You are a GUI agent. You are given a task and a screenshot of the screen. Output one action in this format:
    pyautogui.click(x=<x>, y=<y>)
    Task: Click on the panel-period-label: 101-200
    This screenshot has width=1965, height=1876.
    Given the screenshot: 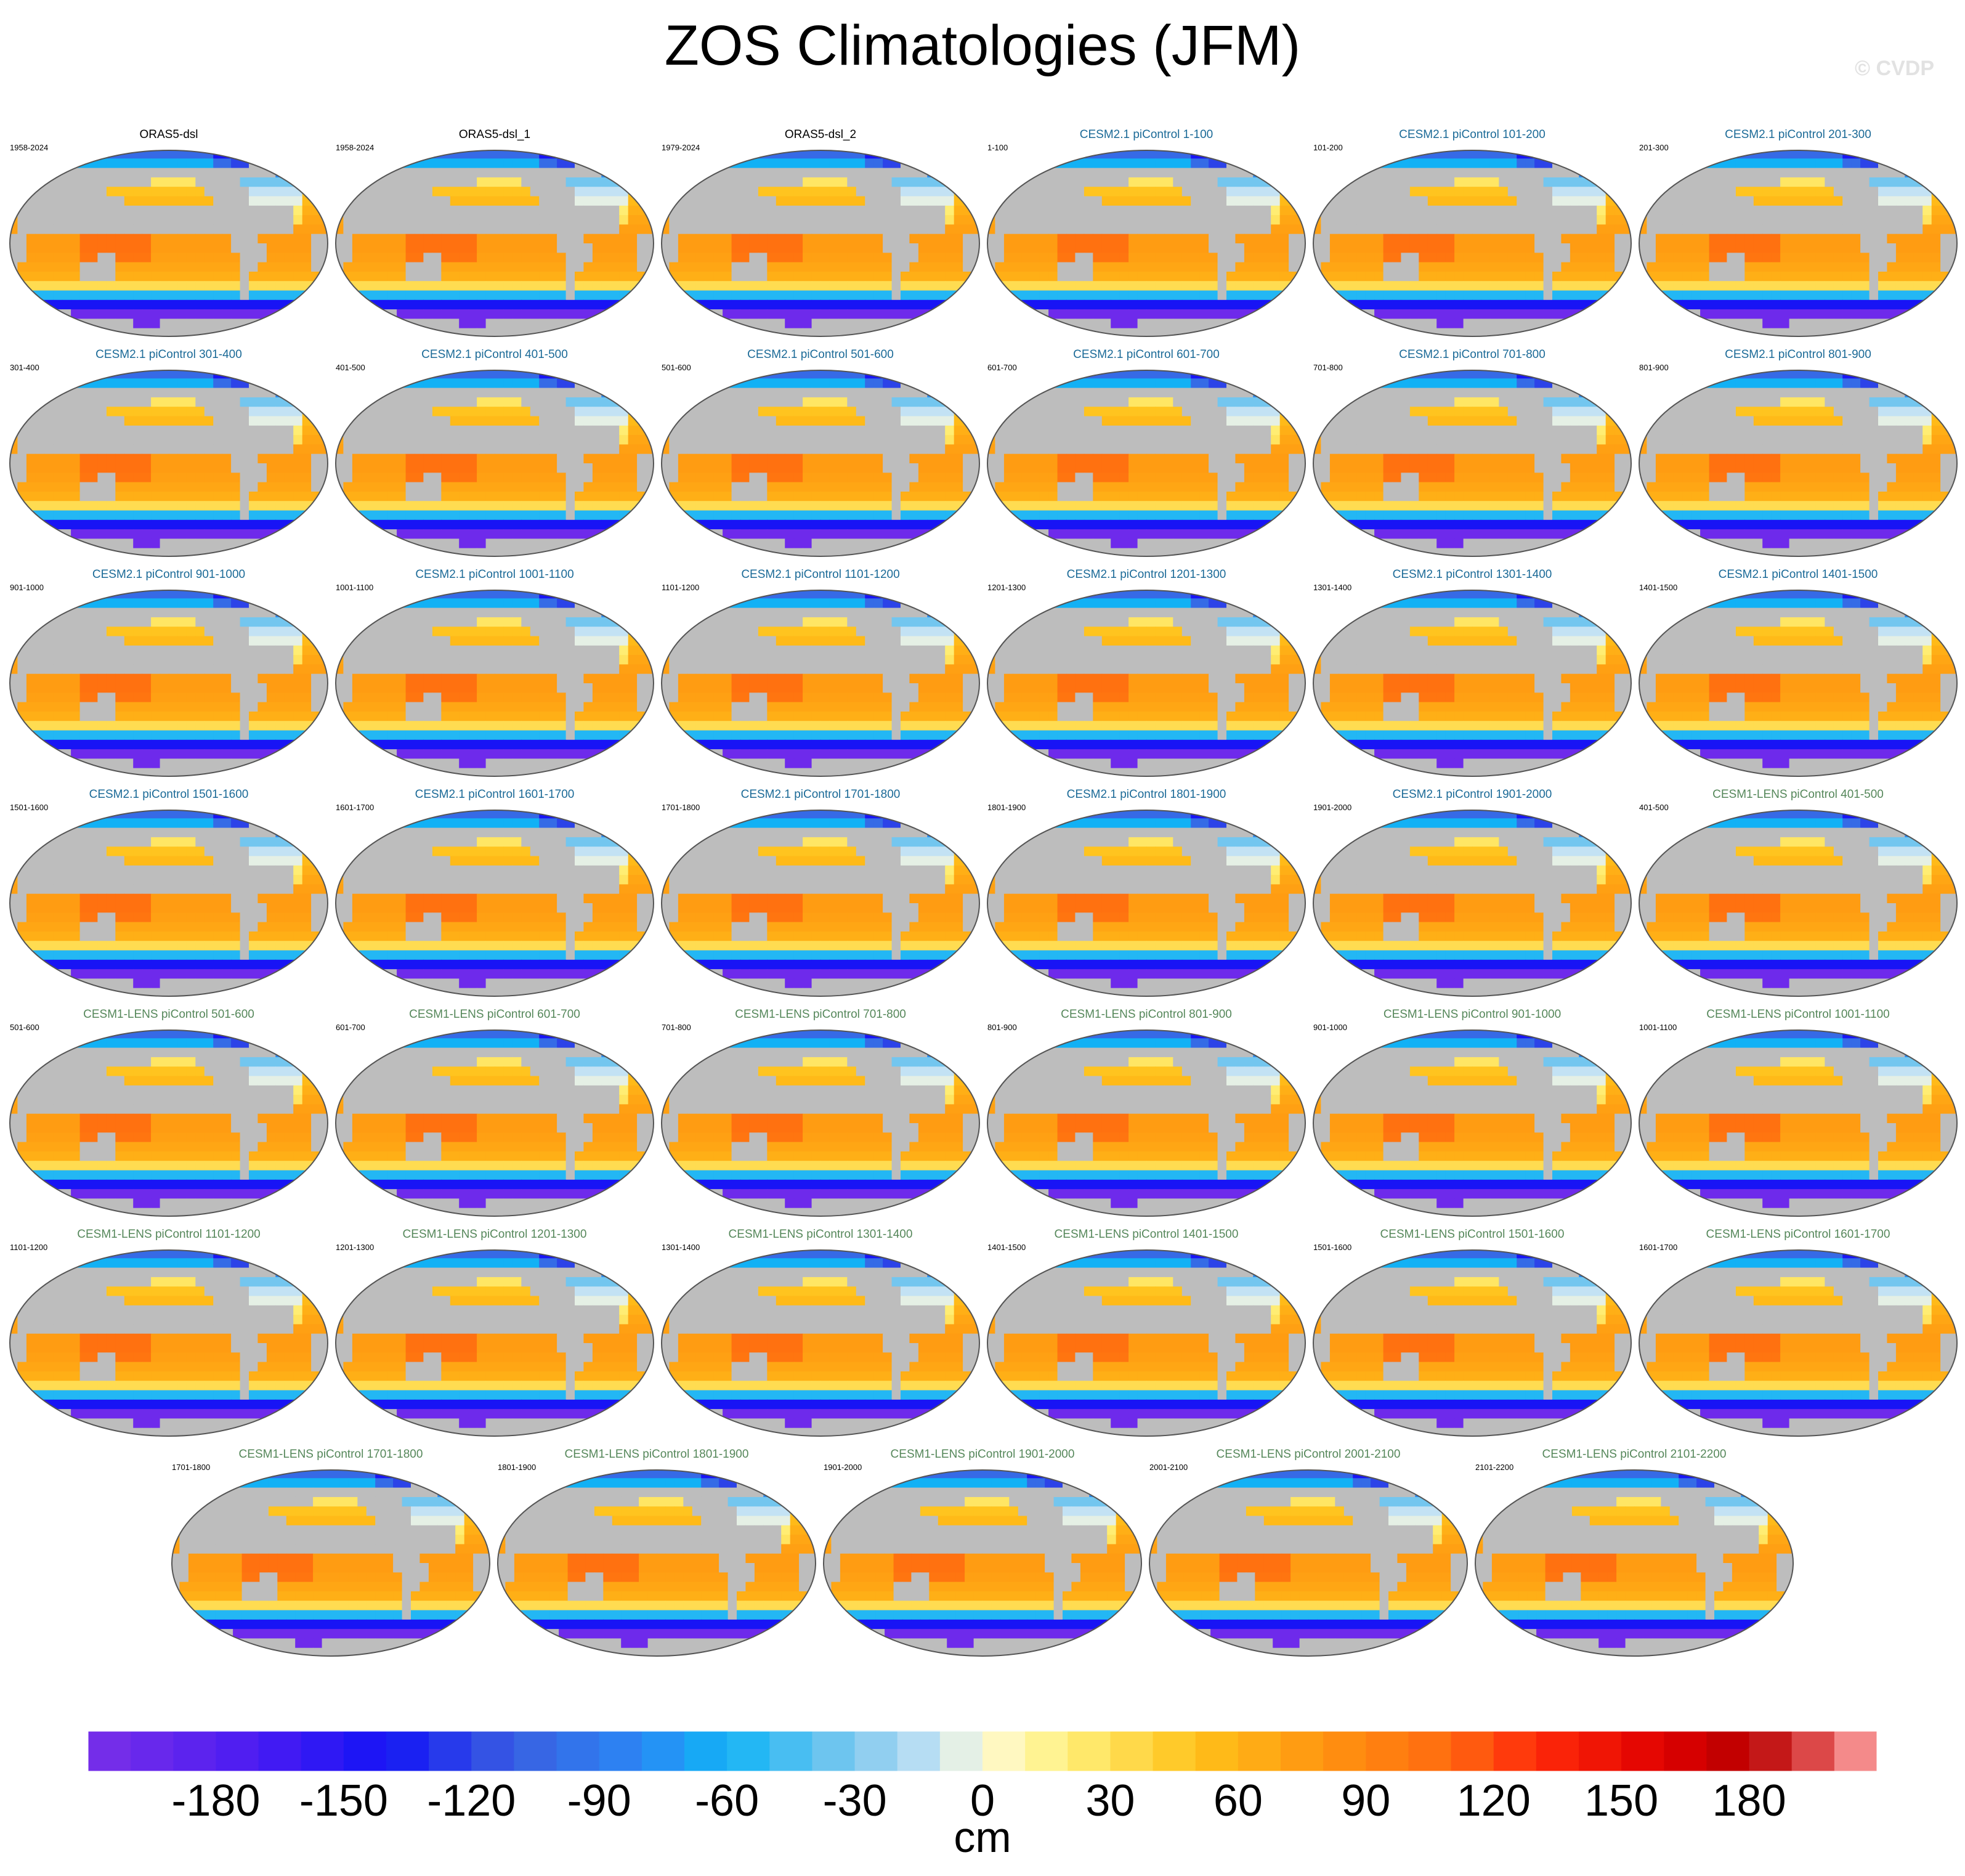 What is the action you would take?
    pyautogui.click(x=1328, y=147)
    